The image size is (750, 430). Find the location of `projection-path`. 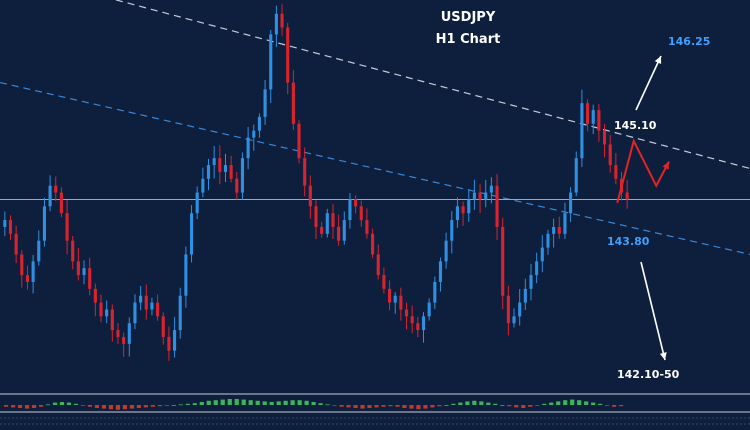

projection-path is located at coordinates (643, 171).